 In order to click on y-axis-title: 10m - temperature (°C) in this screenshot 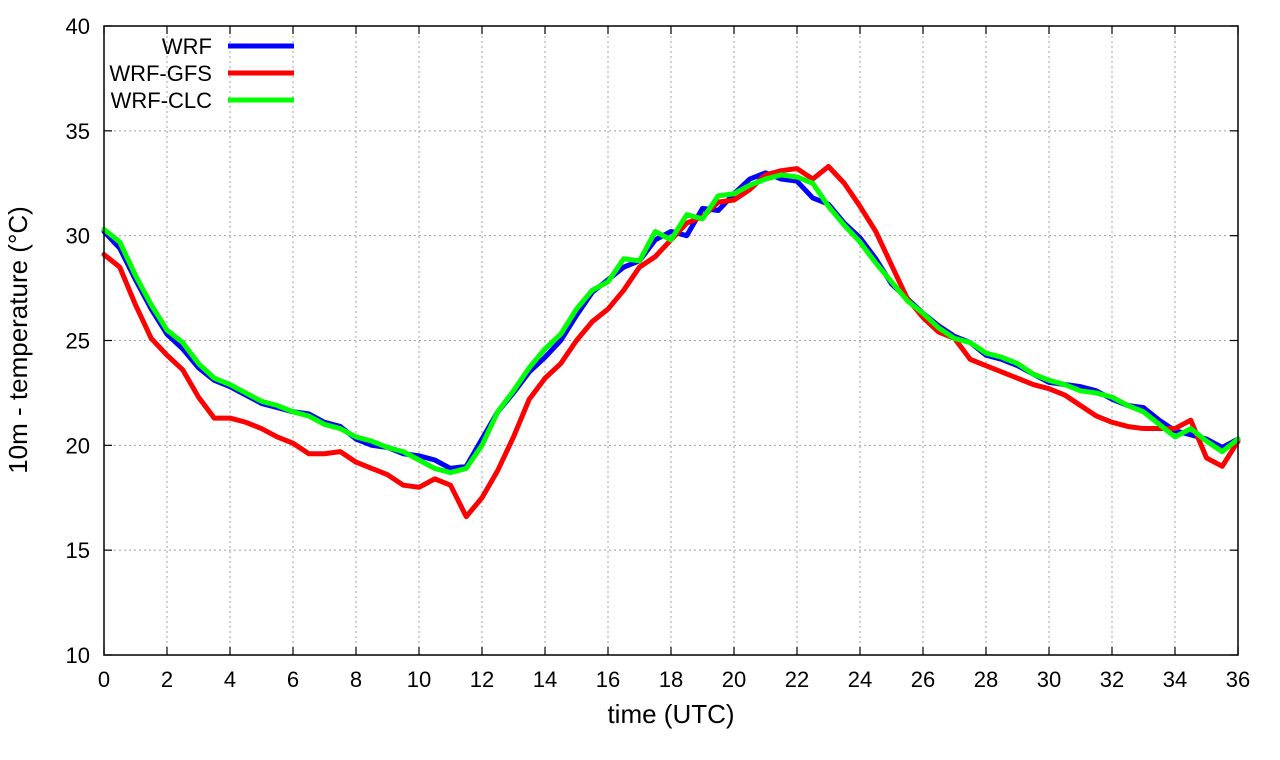, I will do `click(18, 340)`.